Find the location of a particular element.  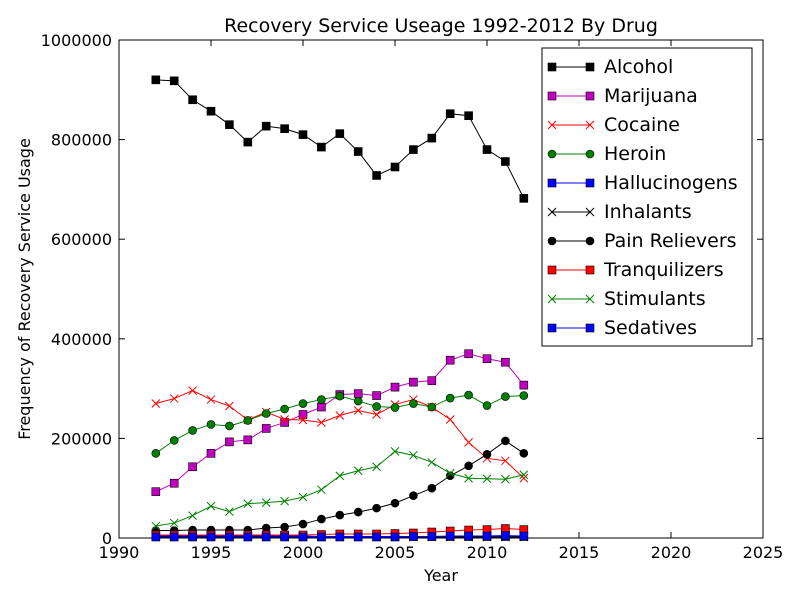

legend-box is located at coordinates (647, 197).